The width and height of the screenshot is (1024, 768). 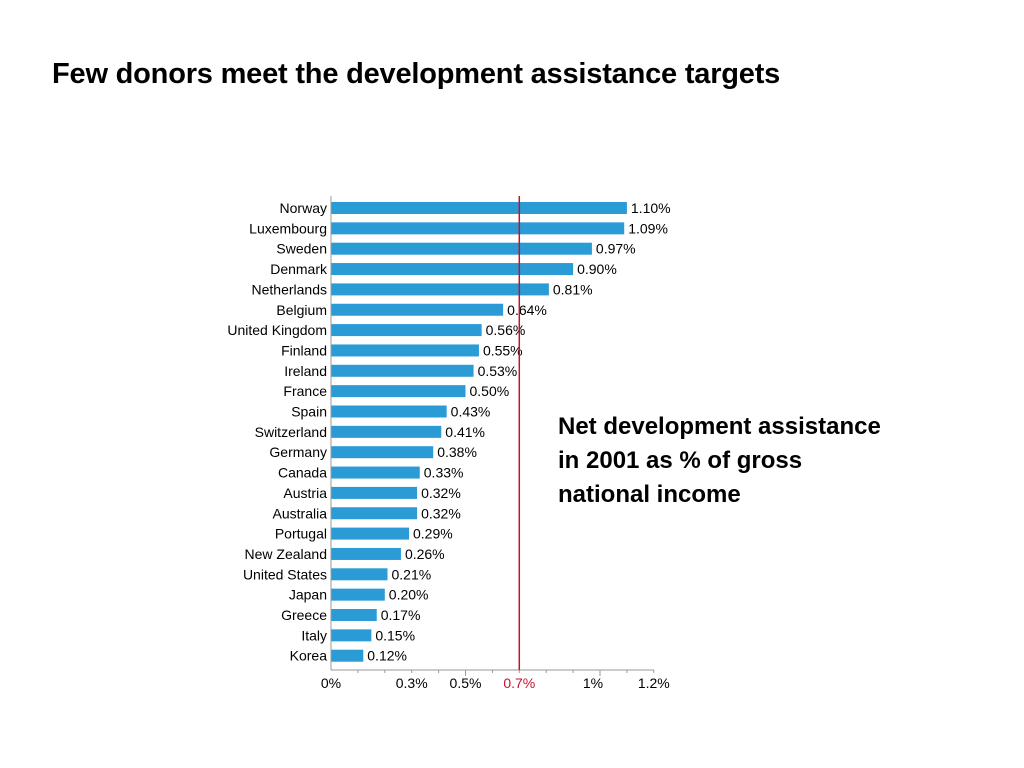 I want to click on category-label-finland: Finland, so click(x=304, y=350).